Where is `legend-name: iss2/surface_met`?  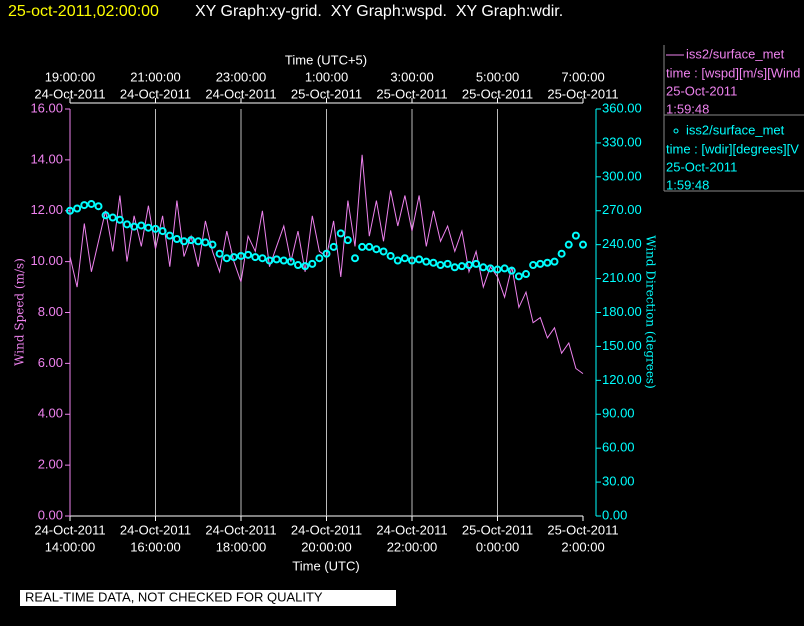 legend-name: iss2/surface_met is located at coordinates (735, 129).